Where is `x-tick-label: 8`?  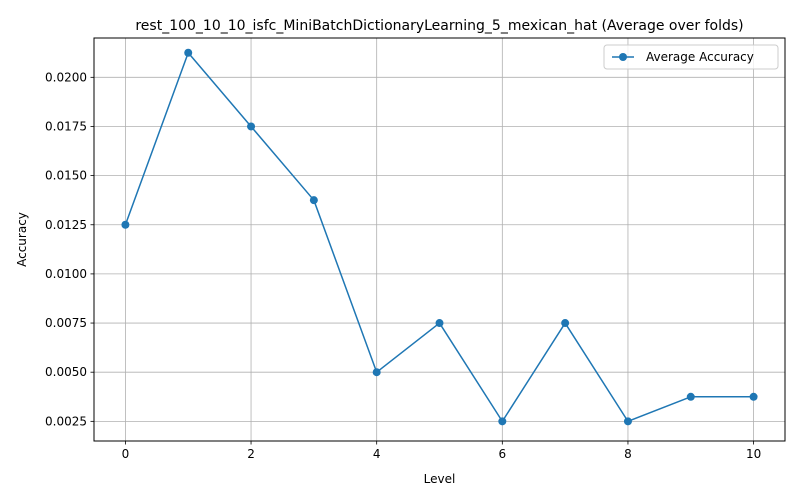 x-tick-label: 8 is located at coordinates (628, 454).